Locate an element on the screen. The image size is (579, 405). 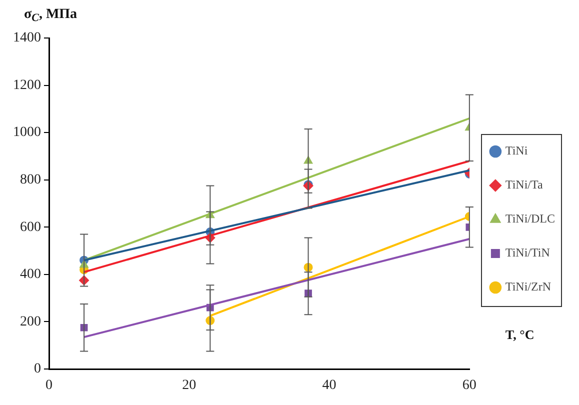
y-tick-label: 0 is located at coordinates (37, 369).